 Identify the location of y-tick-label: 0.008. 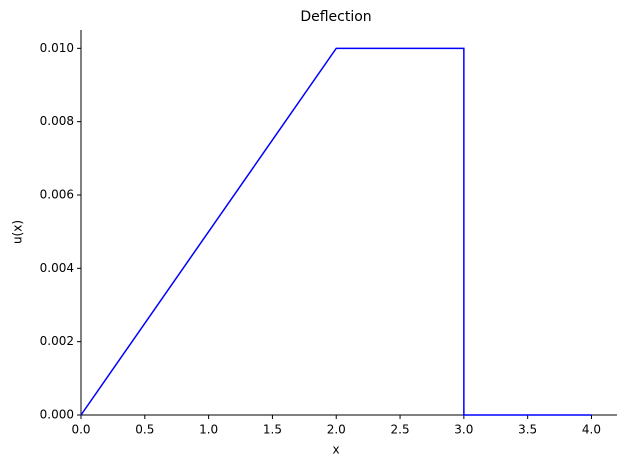
(57, 121).